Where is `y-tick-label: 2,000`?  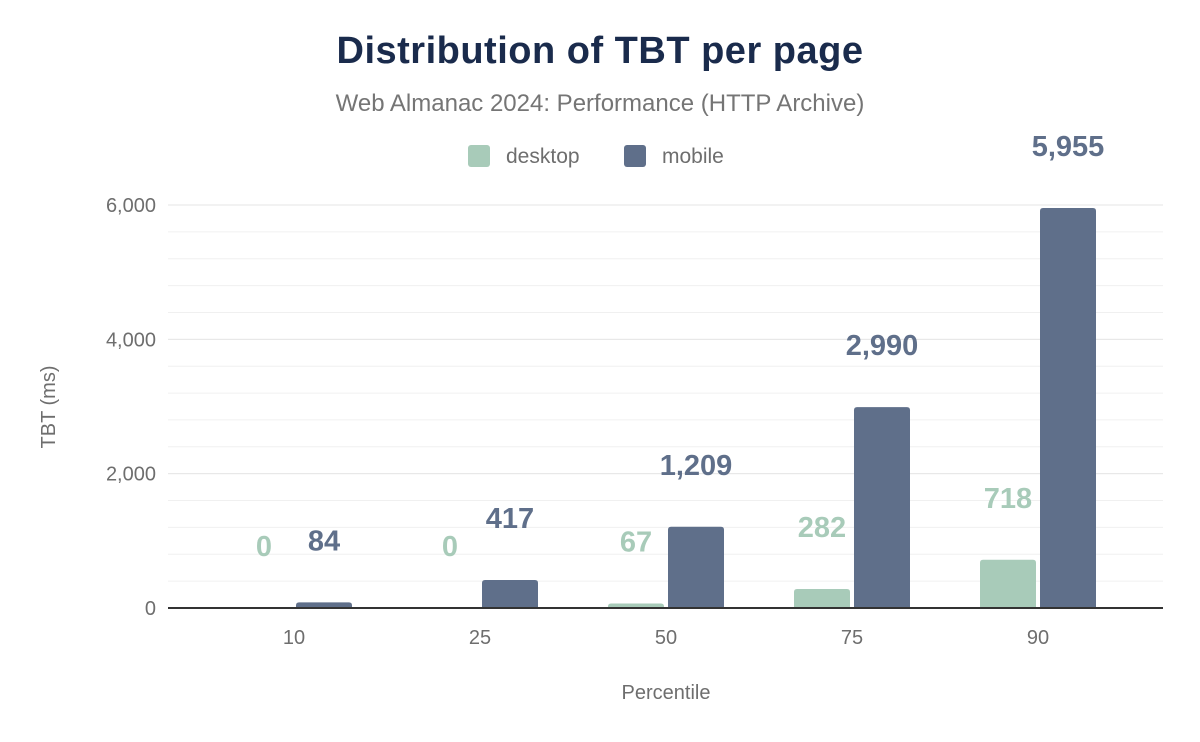 y-tick-label: 2,000 is located at coordinates (131, 475).